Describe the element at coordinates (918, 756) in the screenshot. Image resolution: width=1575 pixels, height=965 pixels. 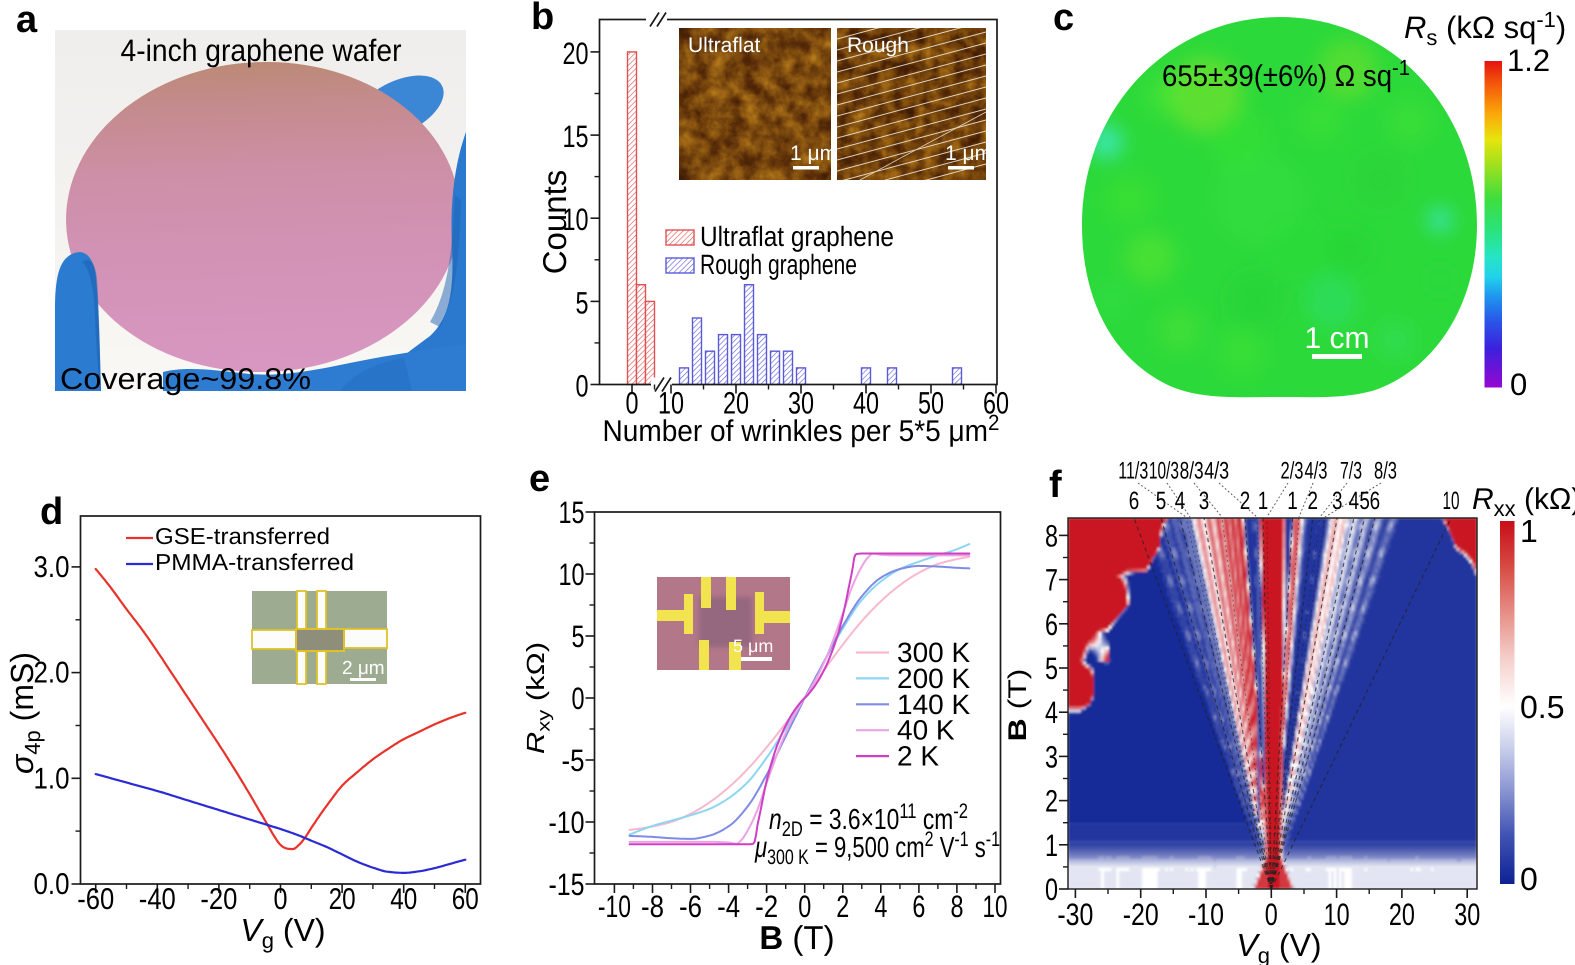
I see `svg-text: 2 K` at that location.